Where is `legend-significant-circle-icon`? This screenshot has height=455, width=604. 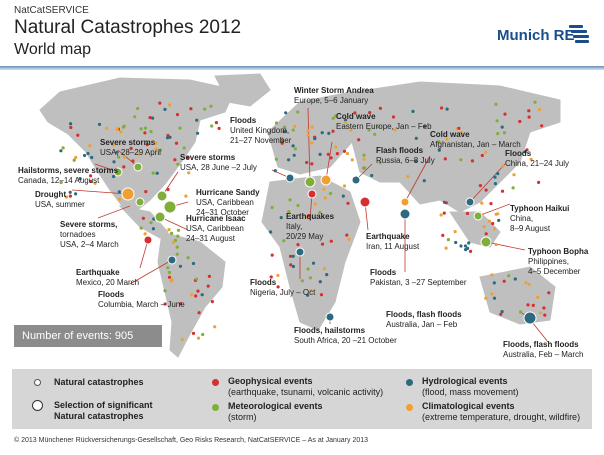
legend-significant-circle-icon is located at coordinates (37, 405).